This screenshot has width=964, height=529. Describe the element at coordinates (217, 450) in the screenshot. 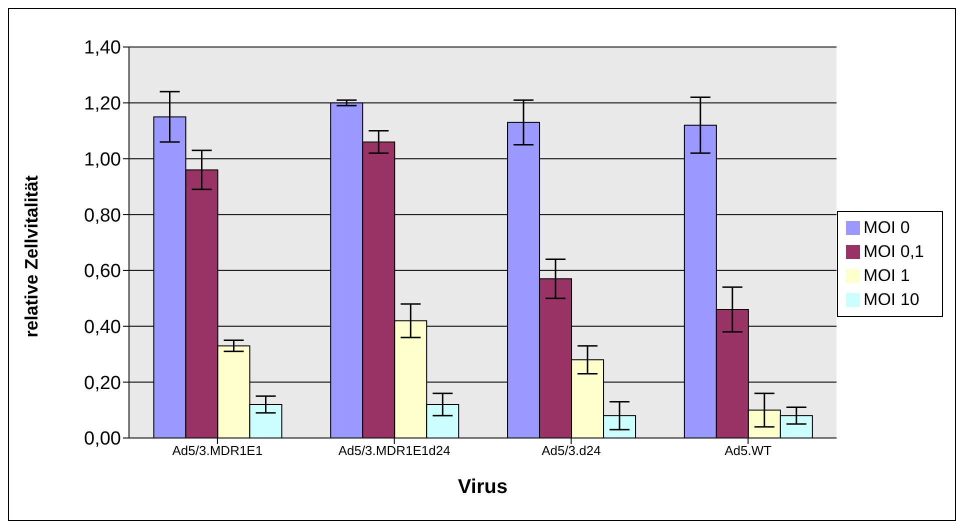

I see `x-tick-label: Ad5/3.MDR1E1` at that location.